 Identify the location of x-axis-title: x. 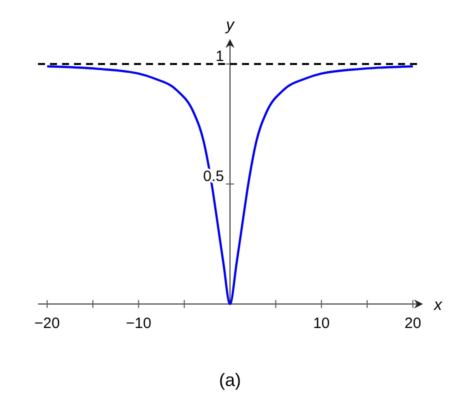
(438, 305).